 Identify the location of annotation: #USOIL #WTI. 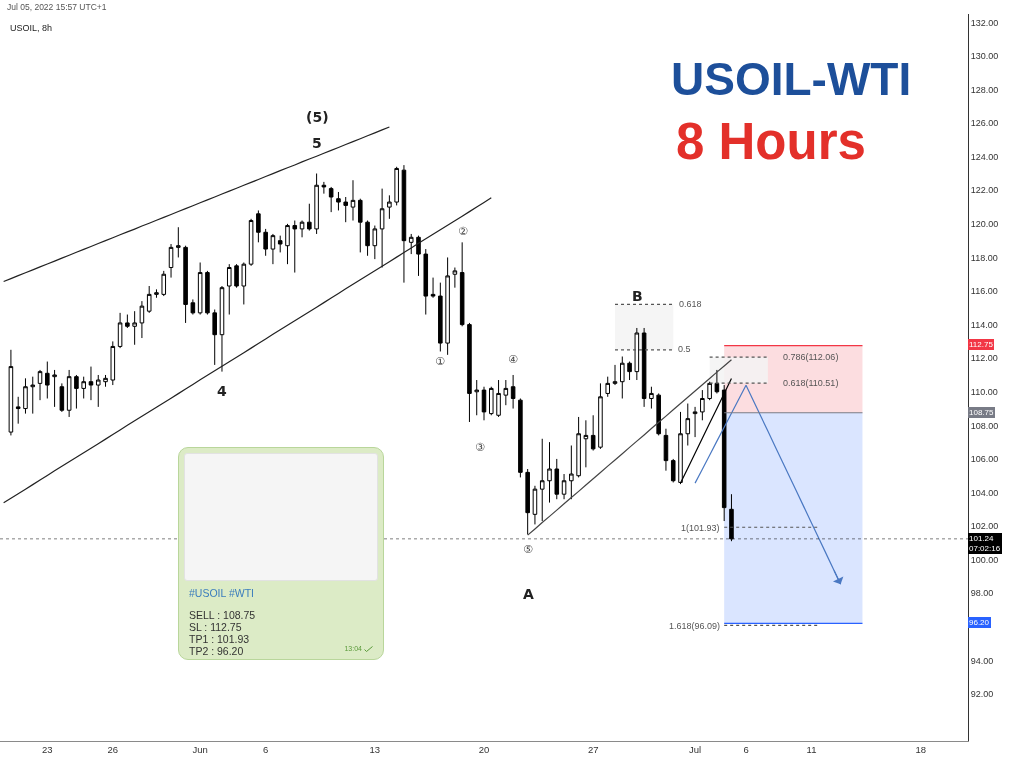
(222, 593).